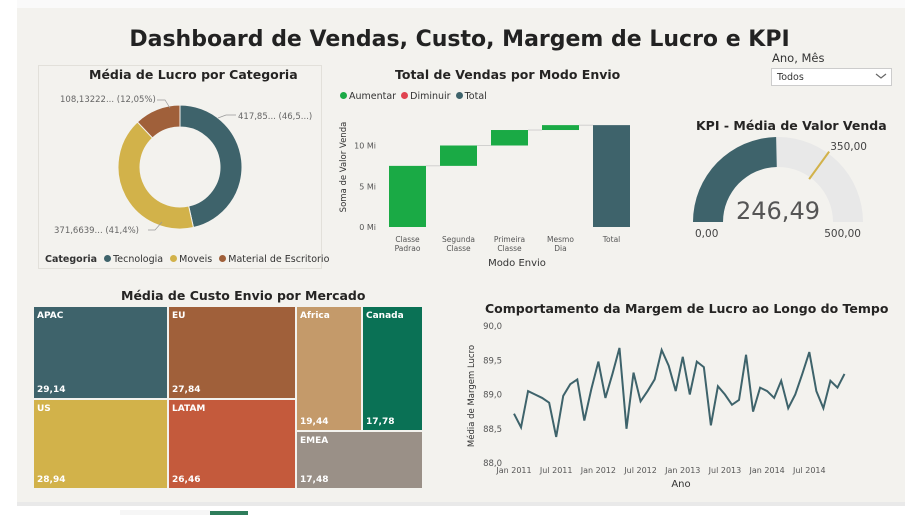 The image size is (919, 515). Describe the element at coordinates (179, 316) in the screenshot. I see `treemap-cell-name: EU` at that location.